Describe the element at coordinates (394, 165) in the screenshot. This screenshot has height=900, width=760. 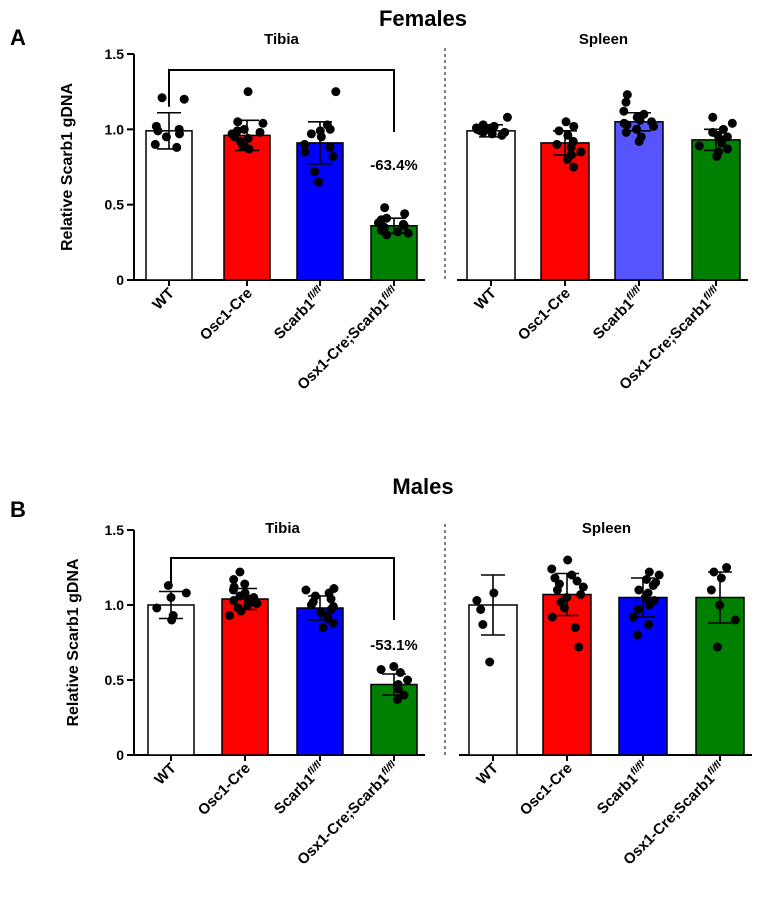
I see `comparison-label: -63.4%` at that location.